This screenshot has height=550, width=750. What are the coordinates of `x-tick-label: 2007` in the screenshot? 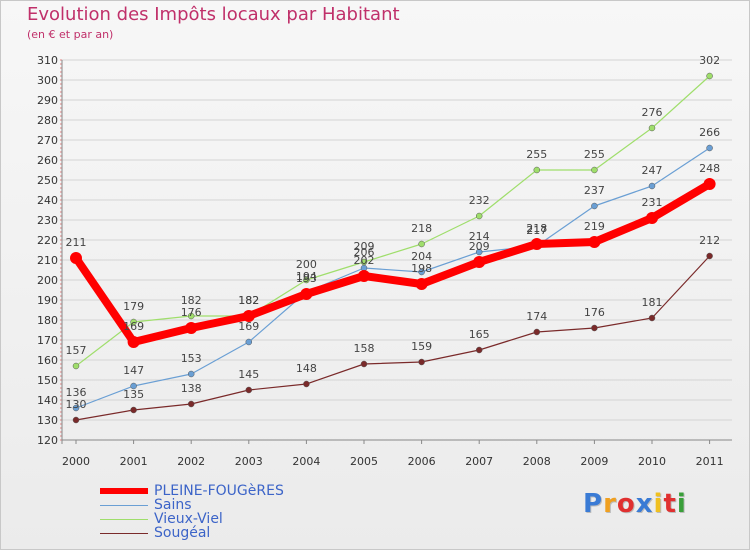 It's located at (479, 461).